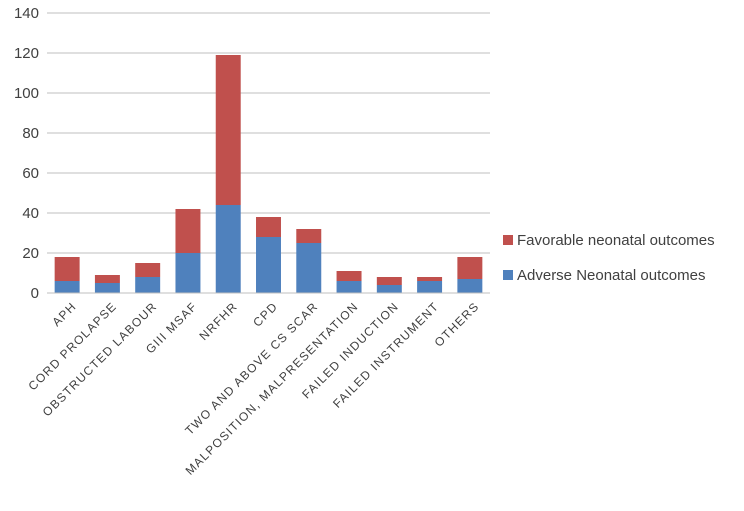  Describe the element at coordinates (30, 173) in the screenshot. I see `y-tick-label: 60` at that location.